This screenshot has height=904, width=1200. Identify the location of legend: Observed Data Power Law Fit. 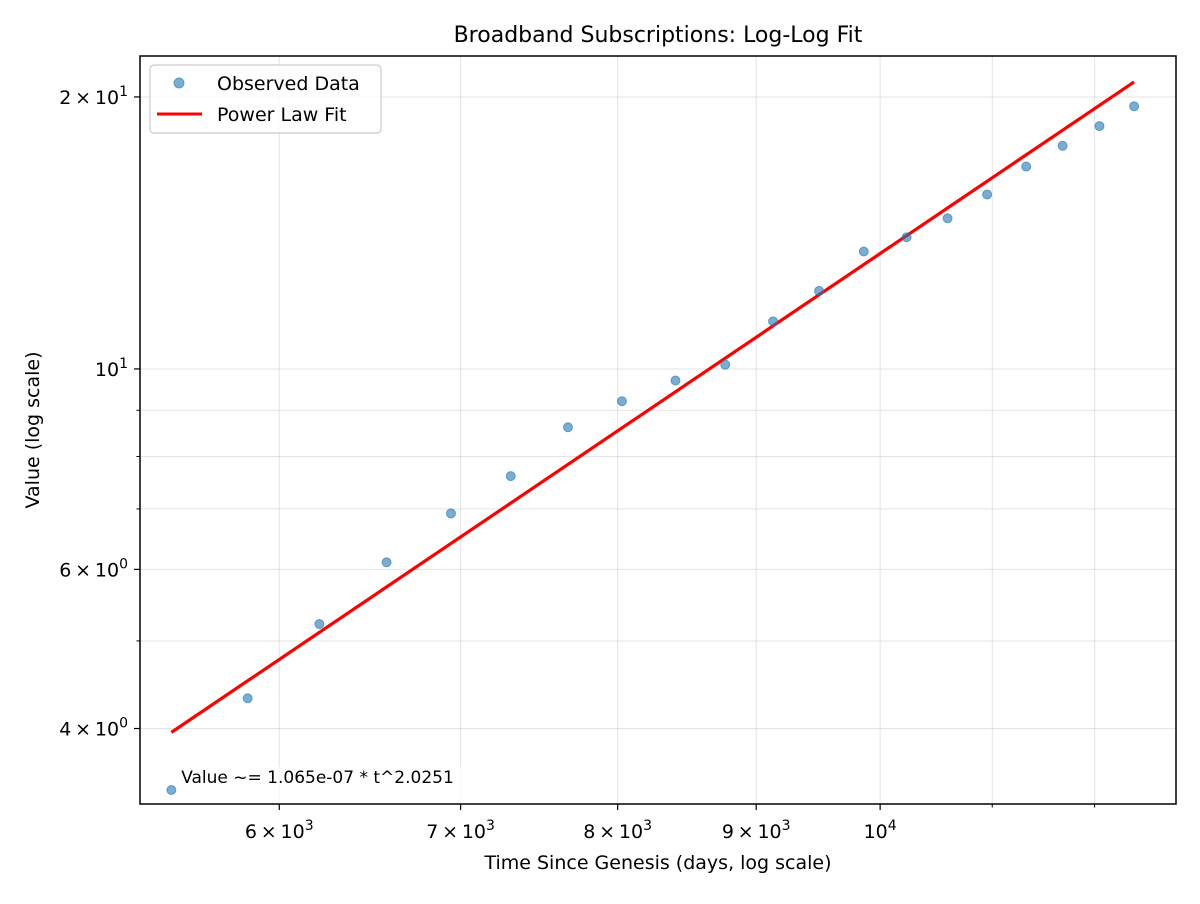
(265, 99).